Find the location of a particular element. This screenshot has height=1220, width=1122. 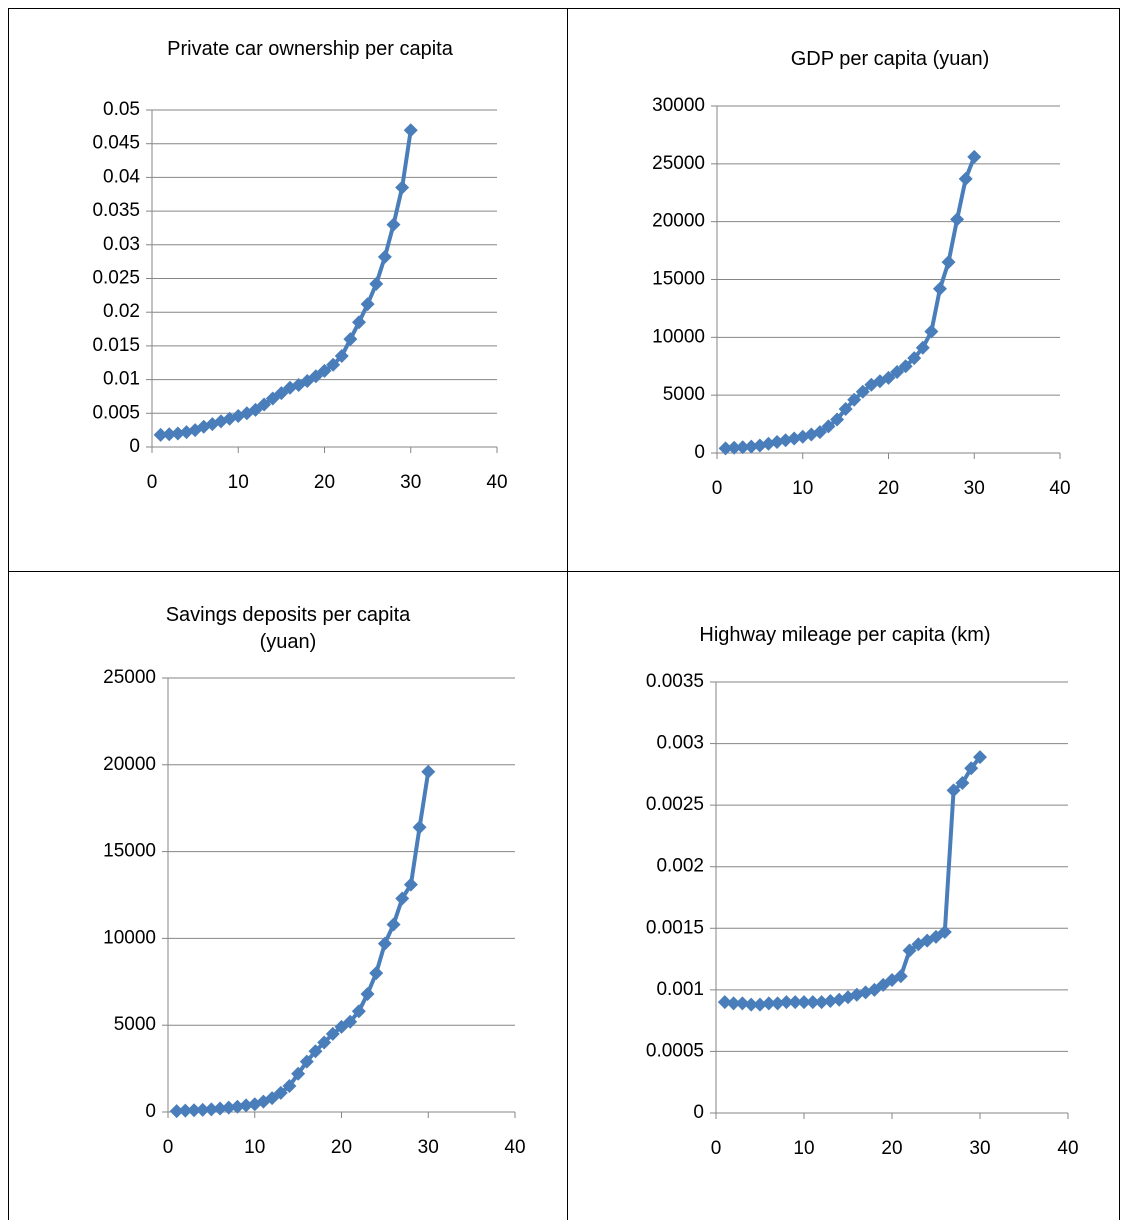

y-tick-label: 0.0035 is located at coordinates (675, 681).